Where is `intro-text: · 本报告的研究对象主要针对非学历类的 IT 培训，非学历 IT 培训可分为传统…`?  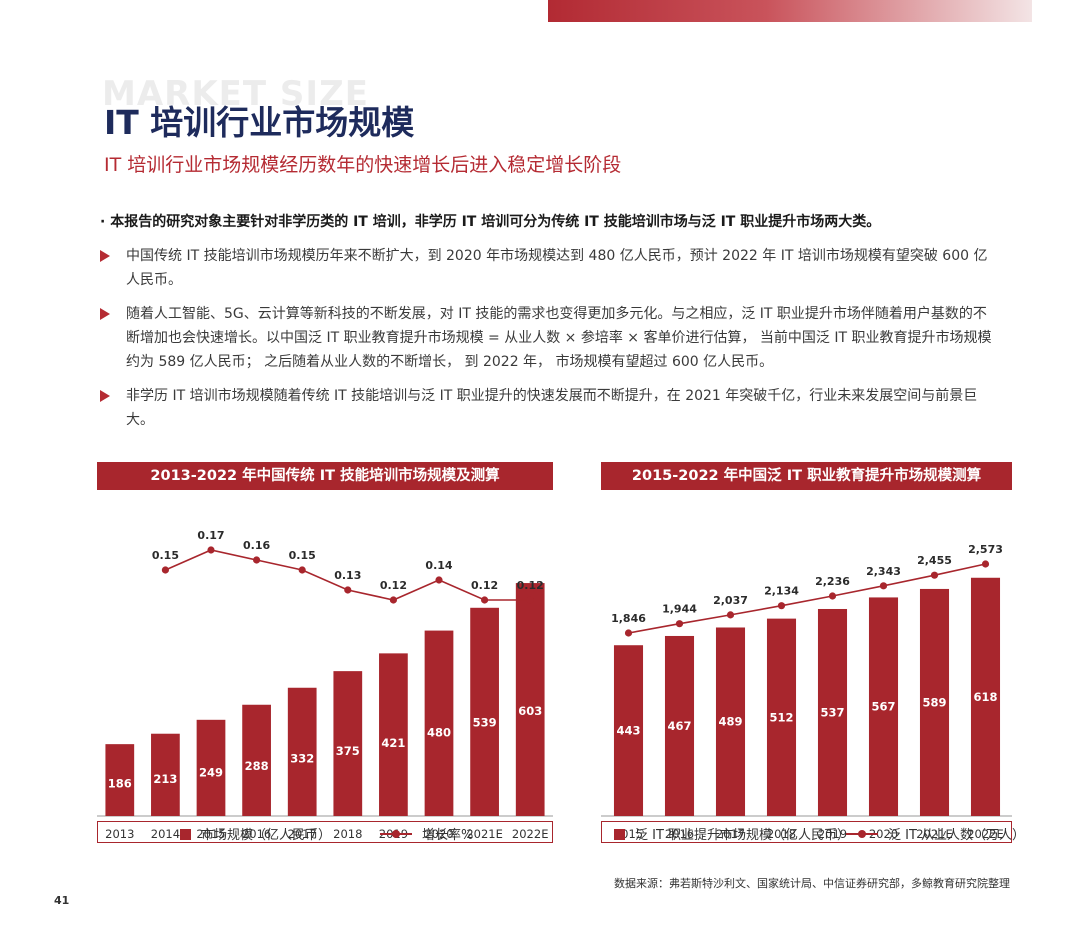
intro-text: · 本报告的研究对象主要针对非学历类的 IT 培训，非学历 IT 培训可分为传统… is located at coordinates (490, 222).